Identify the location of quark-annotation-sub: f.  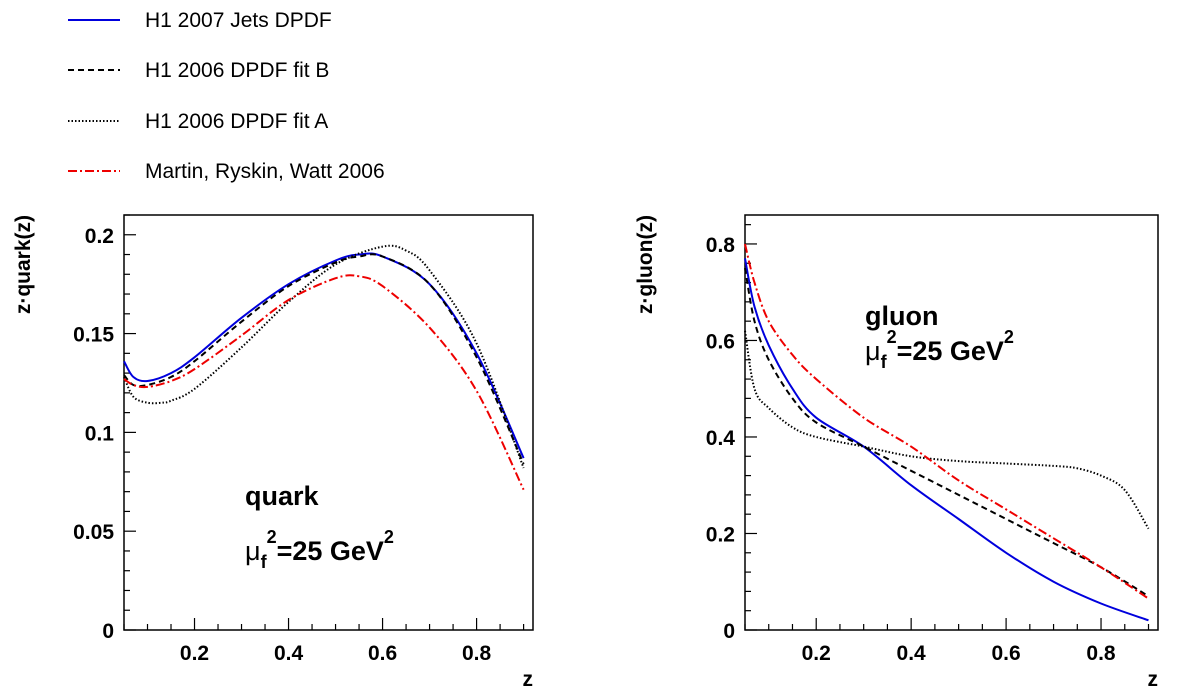
(264, 562).